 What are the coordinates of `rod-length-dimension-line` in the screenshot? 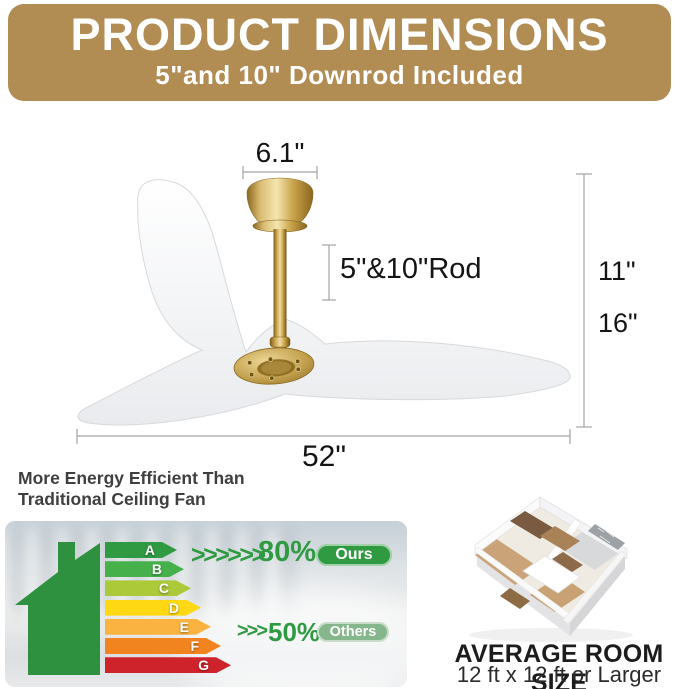 It's located at (329, 272).